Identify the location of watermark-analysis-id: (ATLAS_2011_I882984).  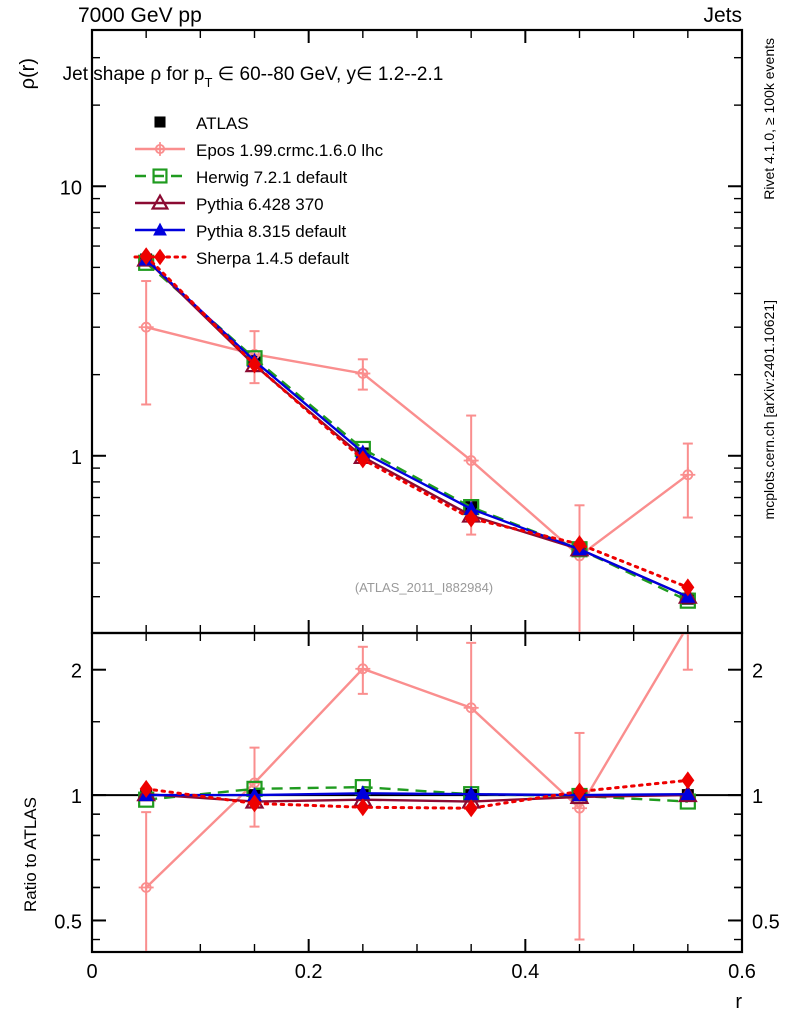
(424, 587).